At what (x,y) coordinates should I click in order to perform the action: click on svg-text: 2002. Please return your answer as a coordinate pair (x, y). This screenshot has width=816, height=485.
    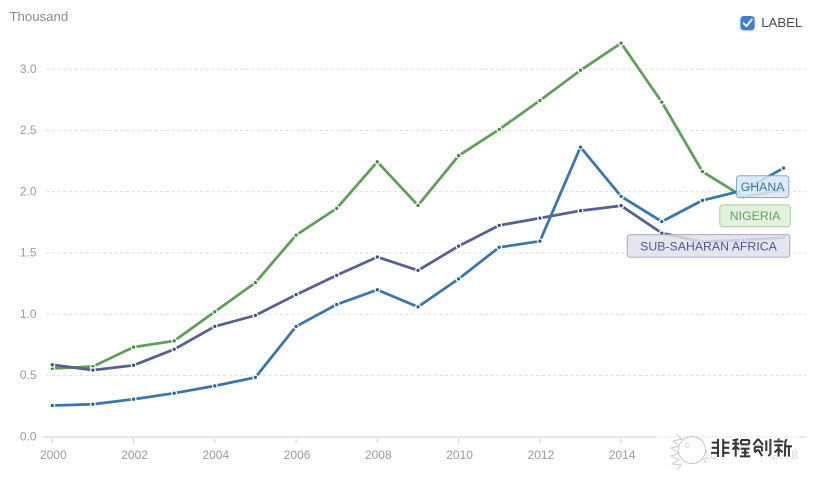
    Looking at the image, I should click on (134, 455).